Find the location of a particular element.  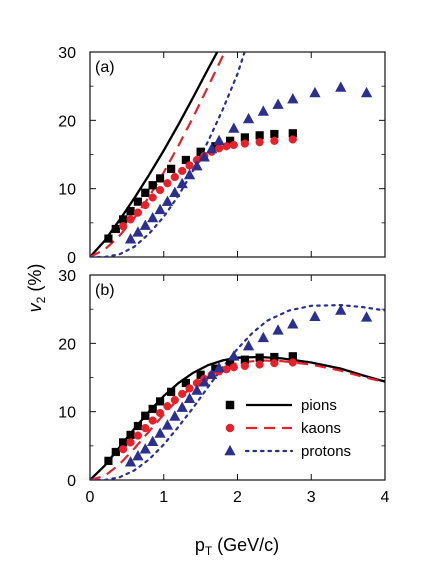

x-tick-label: 2 is located at coordinates (237, 497).